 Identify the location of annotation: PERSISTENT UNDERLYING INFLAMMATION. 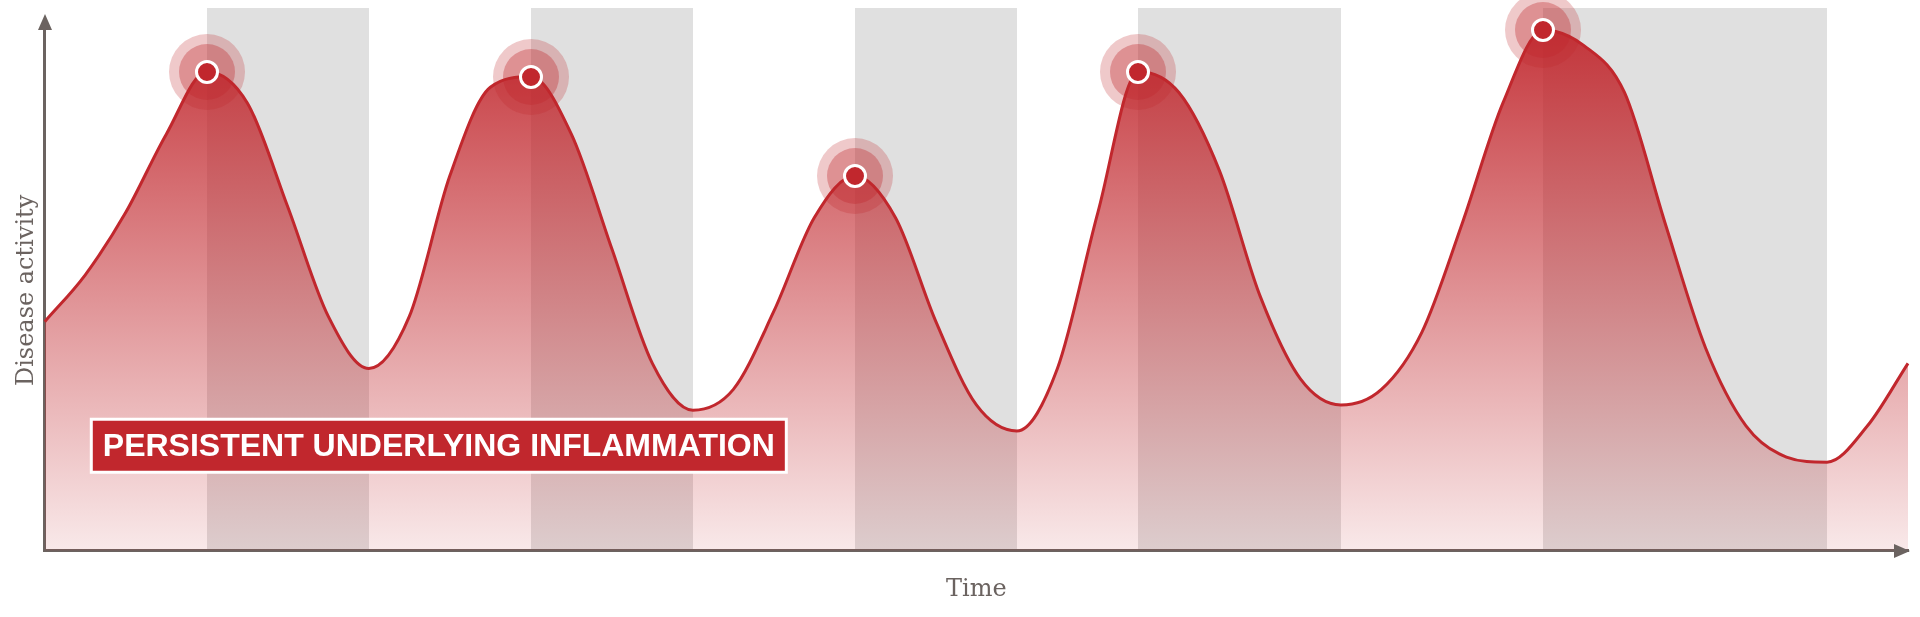
(438, 444).